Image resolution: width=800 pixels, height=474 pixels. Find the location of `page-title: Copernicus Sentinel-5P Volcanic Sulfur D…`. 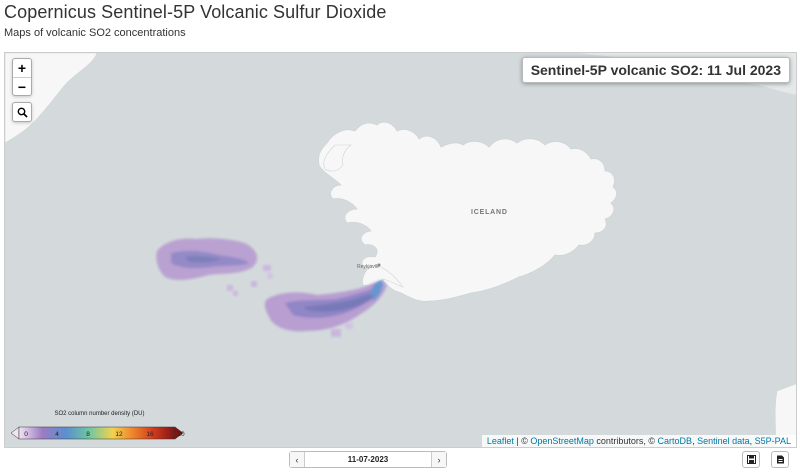

page-title: Copernicus Sentinel-5P Volcanic Sulfur D… is located at coordinates (195, 12).